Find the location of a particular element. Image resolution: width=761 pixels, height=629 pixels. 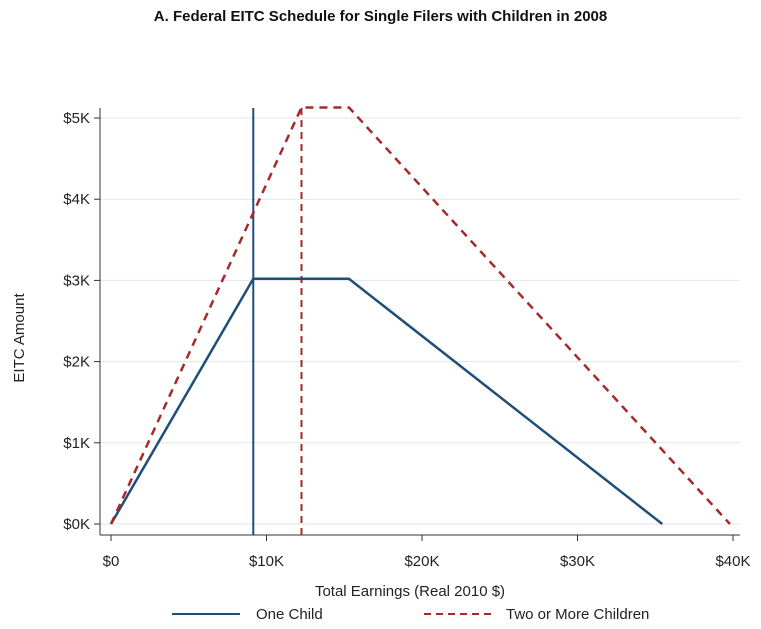

y-tick-label: $0K is located at coordinates (76, 524).